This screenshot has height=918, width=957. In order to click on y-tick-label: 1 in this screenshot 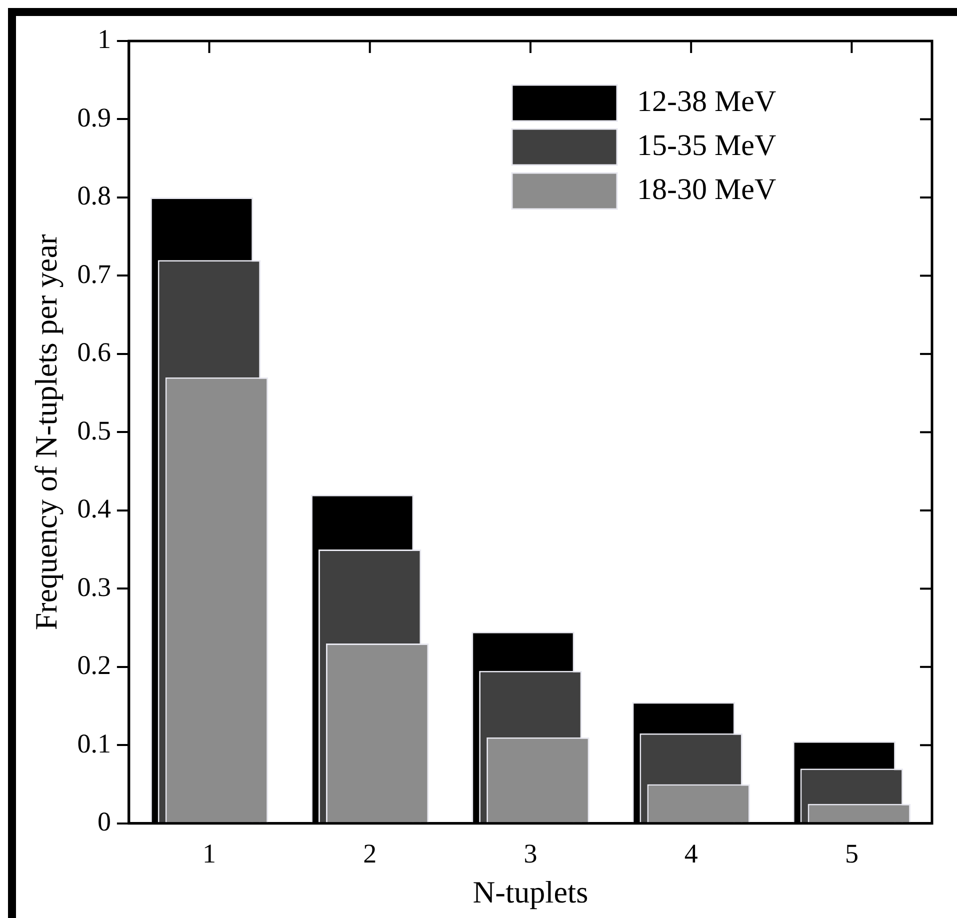, I will do `click(104, 39)`.